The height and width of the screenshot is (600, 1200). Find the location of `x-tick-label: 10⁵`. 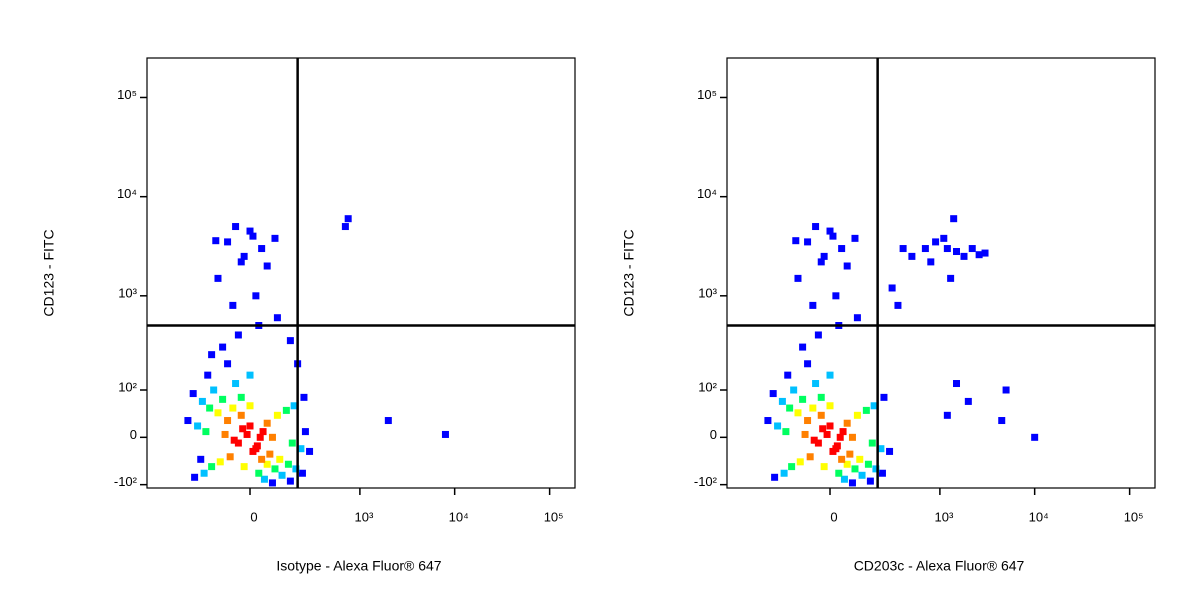

x-tick-label: 10⁵ is located at coordinates (554, 516).